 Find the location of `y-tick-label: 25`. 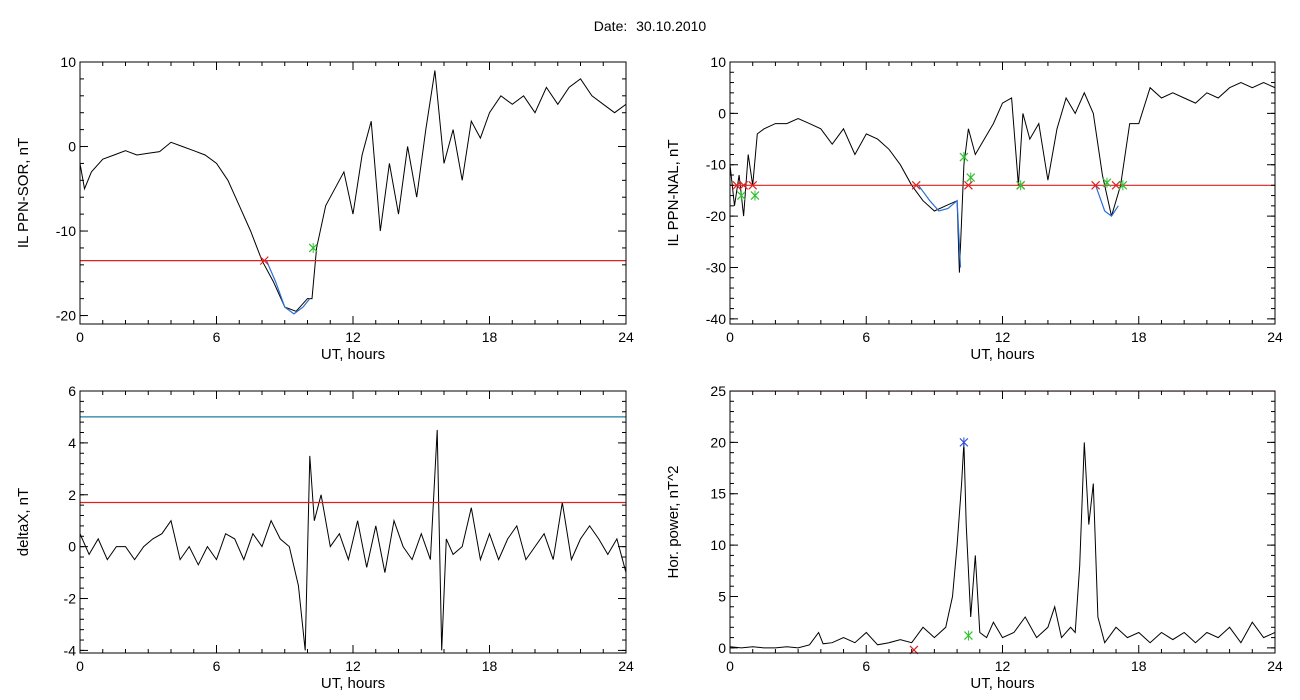

y-tick-label: 25 is located at coordinates (718, 391).